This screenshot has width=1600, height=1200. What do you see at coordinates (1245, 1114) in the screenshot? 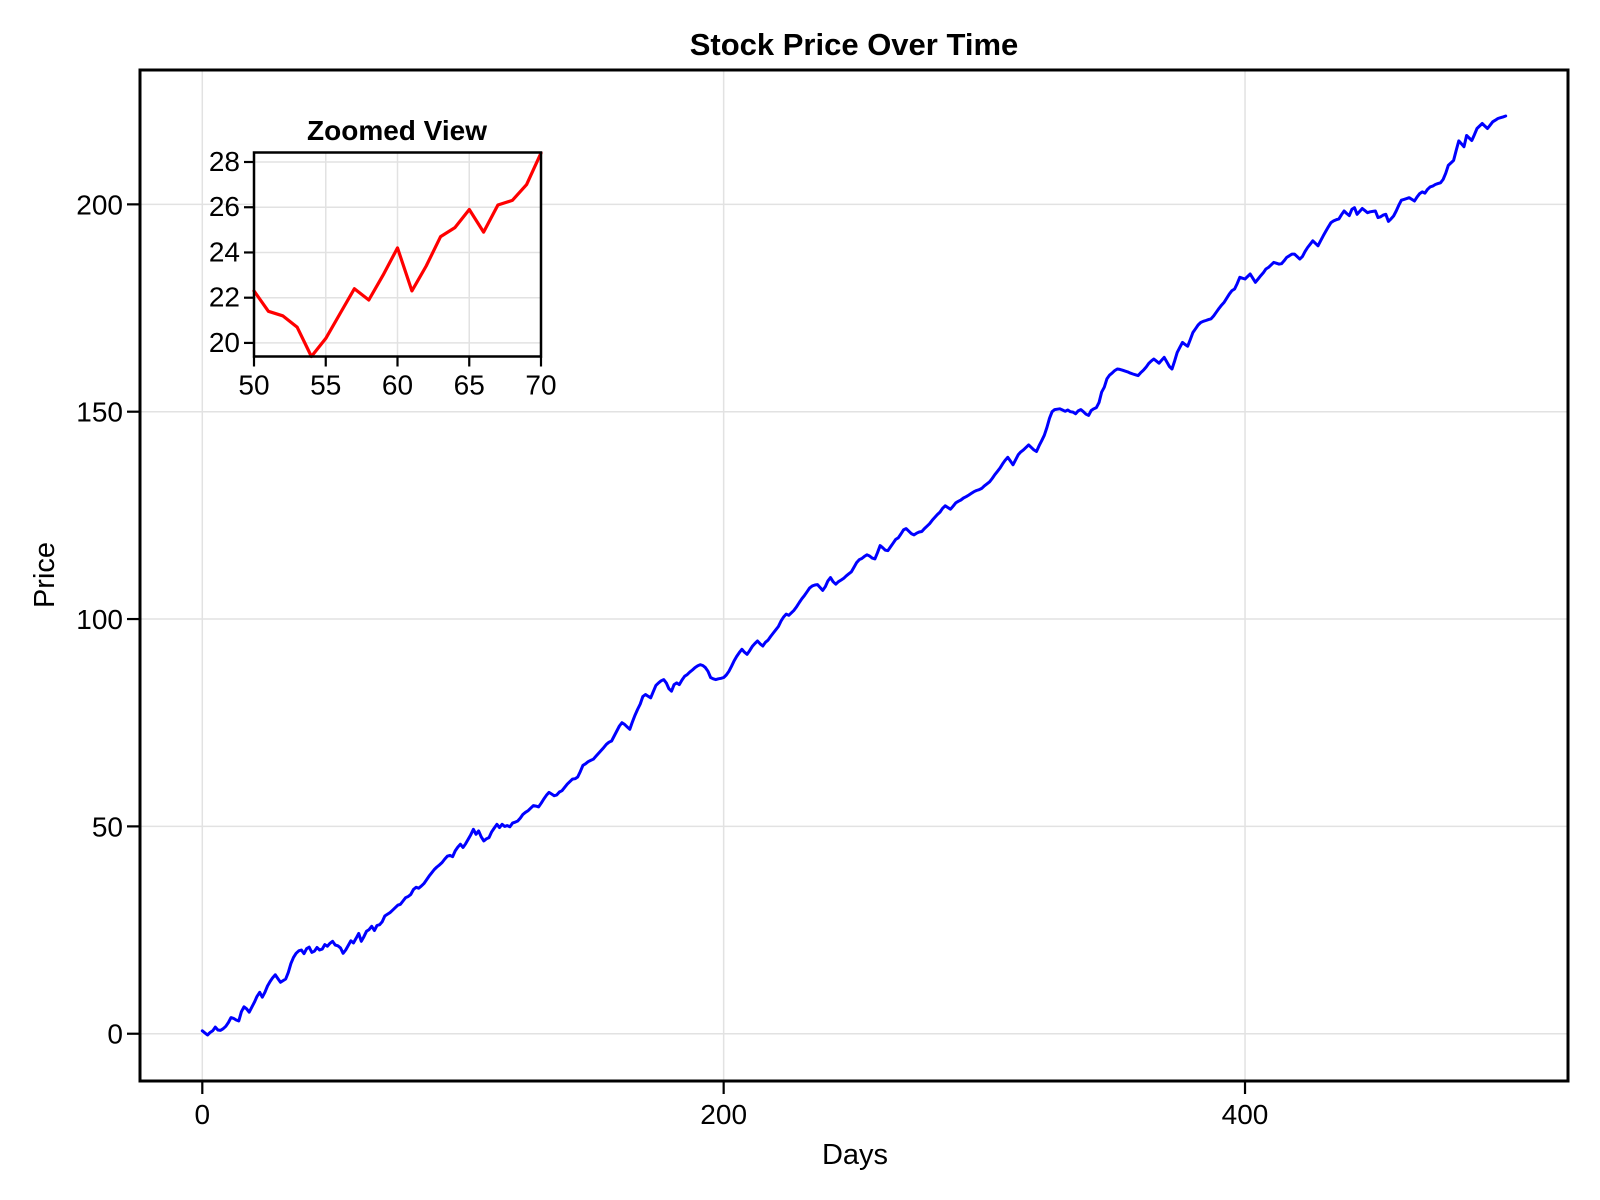
I see `main-x-tick-label: 400` at bounding box center [1245, 1114].